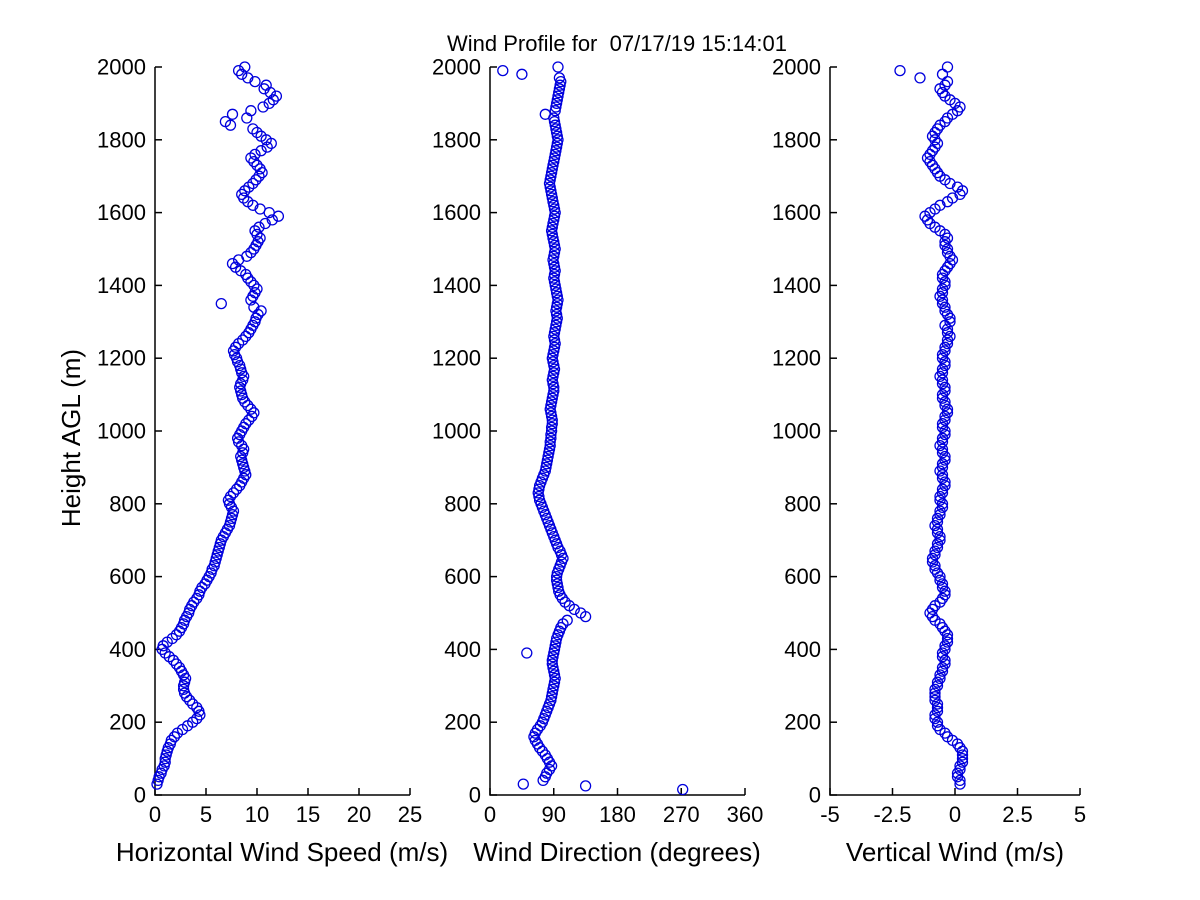 Image resolution: width=1200 pixels, height=900 pixels. I want to click on x-axis-label-wind-direction: Wind Direction (degrees), so click(617, 852).